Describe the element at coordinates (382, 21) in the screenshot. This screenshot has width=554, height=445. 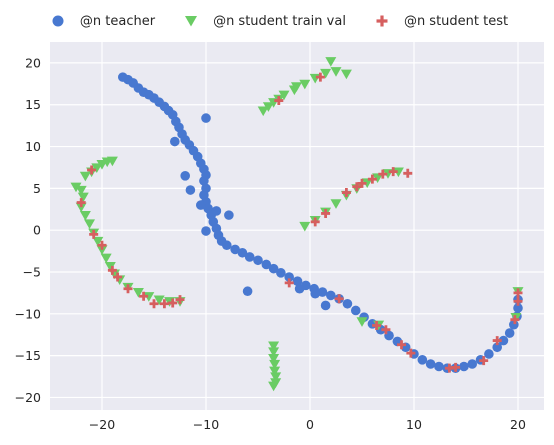
I see `plus-marker-icon` at that location.